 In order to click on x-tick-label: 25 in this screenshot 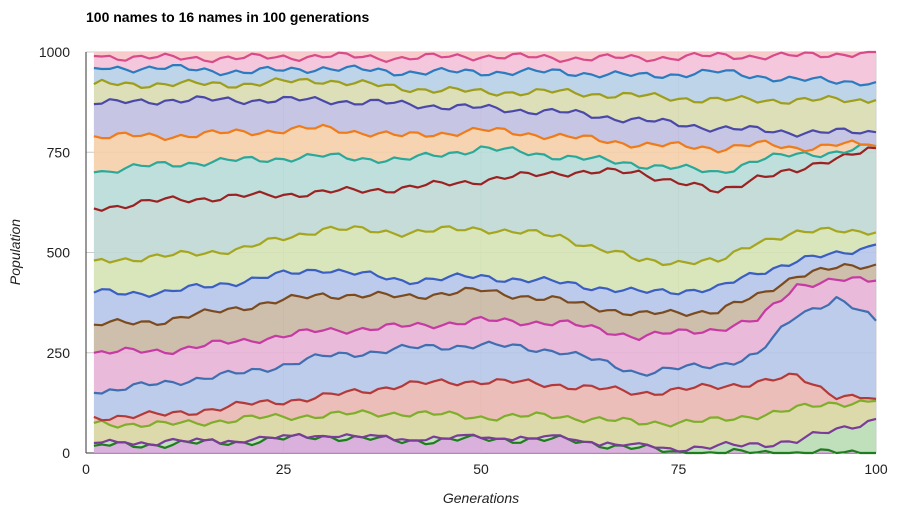, I will do `click(284, 469)`.